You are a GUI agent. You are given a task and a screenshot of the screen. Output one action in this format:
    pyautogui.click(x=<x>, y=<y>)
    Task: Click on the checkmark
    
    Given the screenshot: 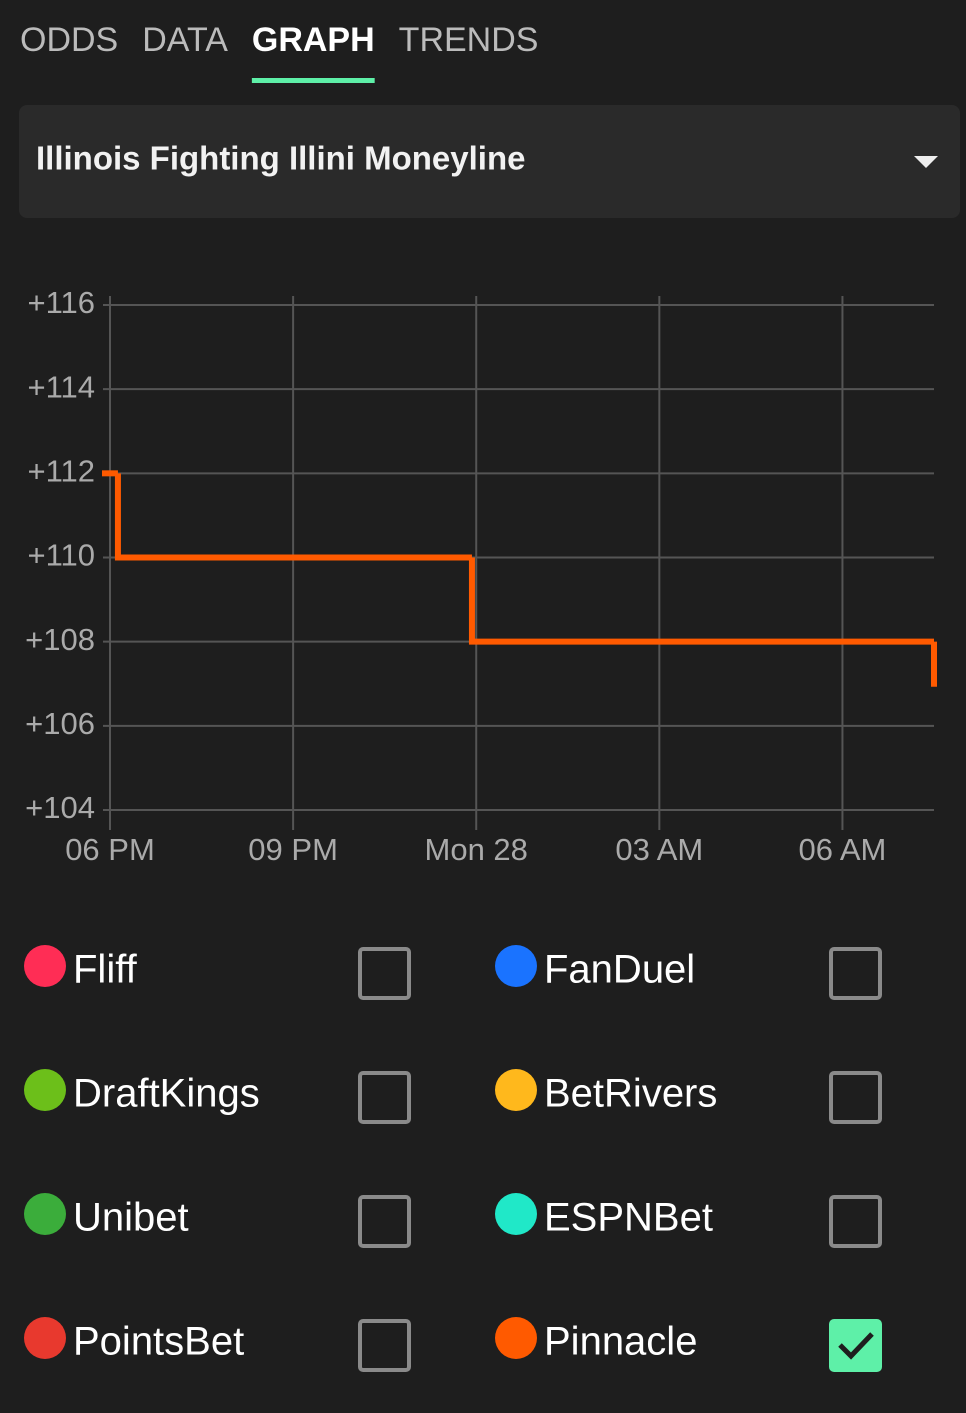 What is the action you would take?
    pyautogui.click(x=856, y=1346)
    